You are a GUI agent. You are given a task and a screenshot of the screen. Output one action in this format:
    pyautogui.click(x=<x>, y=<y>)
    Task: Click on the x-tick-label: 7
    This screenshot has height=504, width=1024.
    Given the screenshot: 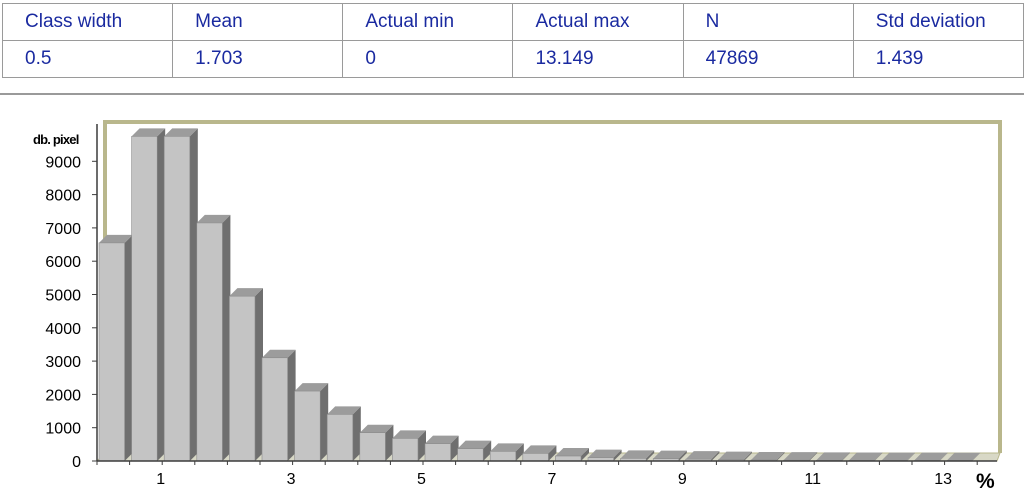 What is the action you would take?
    pyautogui.click(x=551, y=479)
    